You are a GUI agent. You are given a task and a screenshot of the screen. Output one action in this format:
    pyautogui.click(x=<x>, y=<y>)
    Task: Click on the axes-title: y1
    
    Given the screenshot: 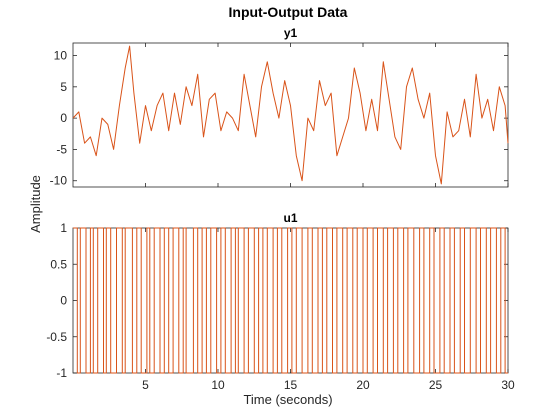 What is the action you would take?
    pyautogui.click(x=291, y=33)
    